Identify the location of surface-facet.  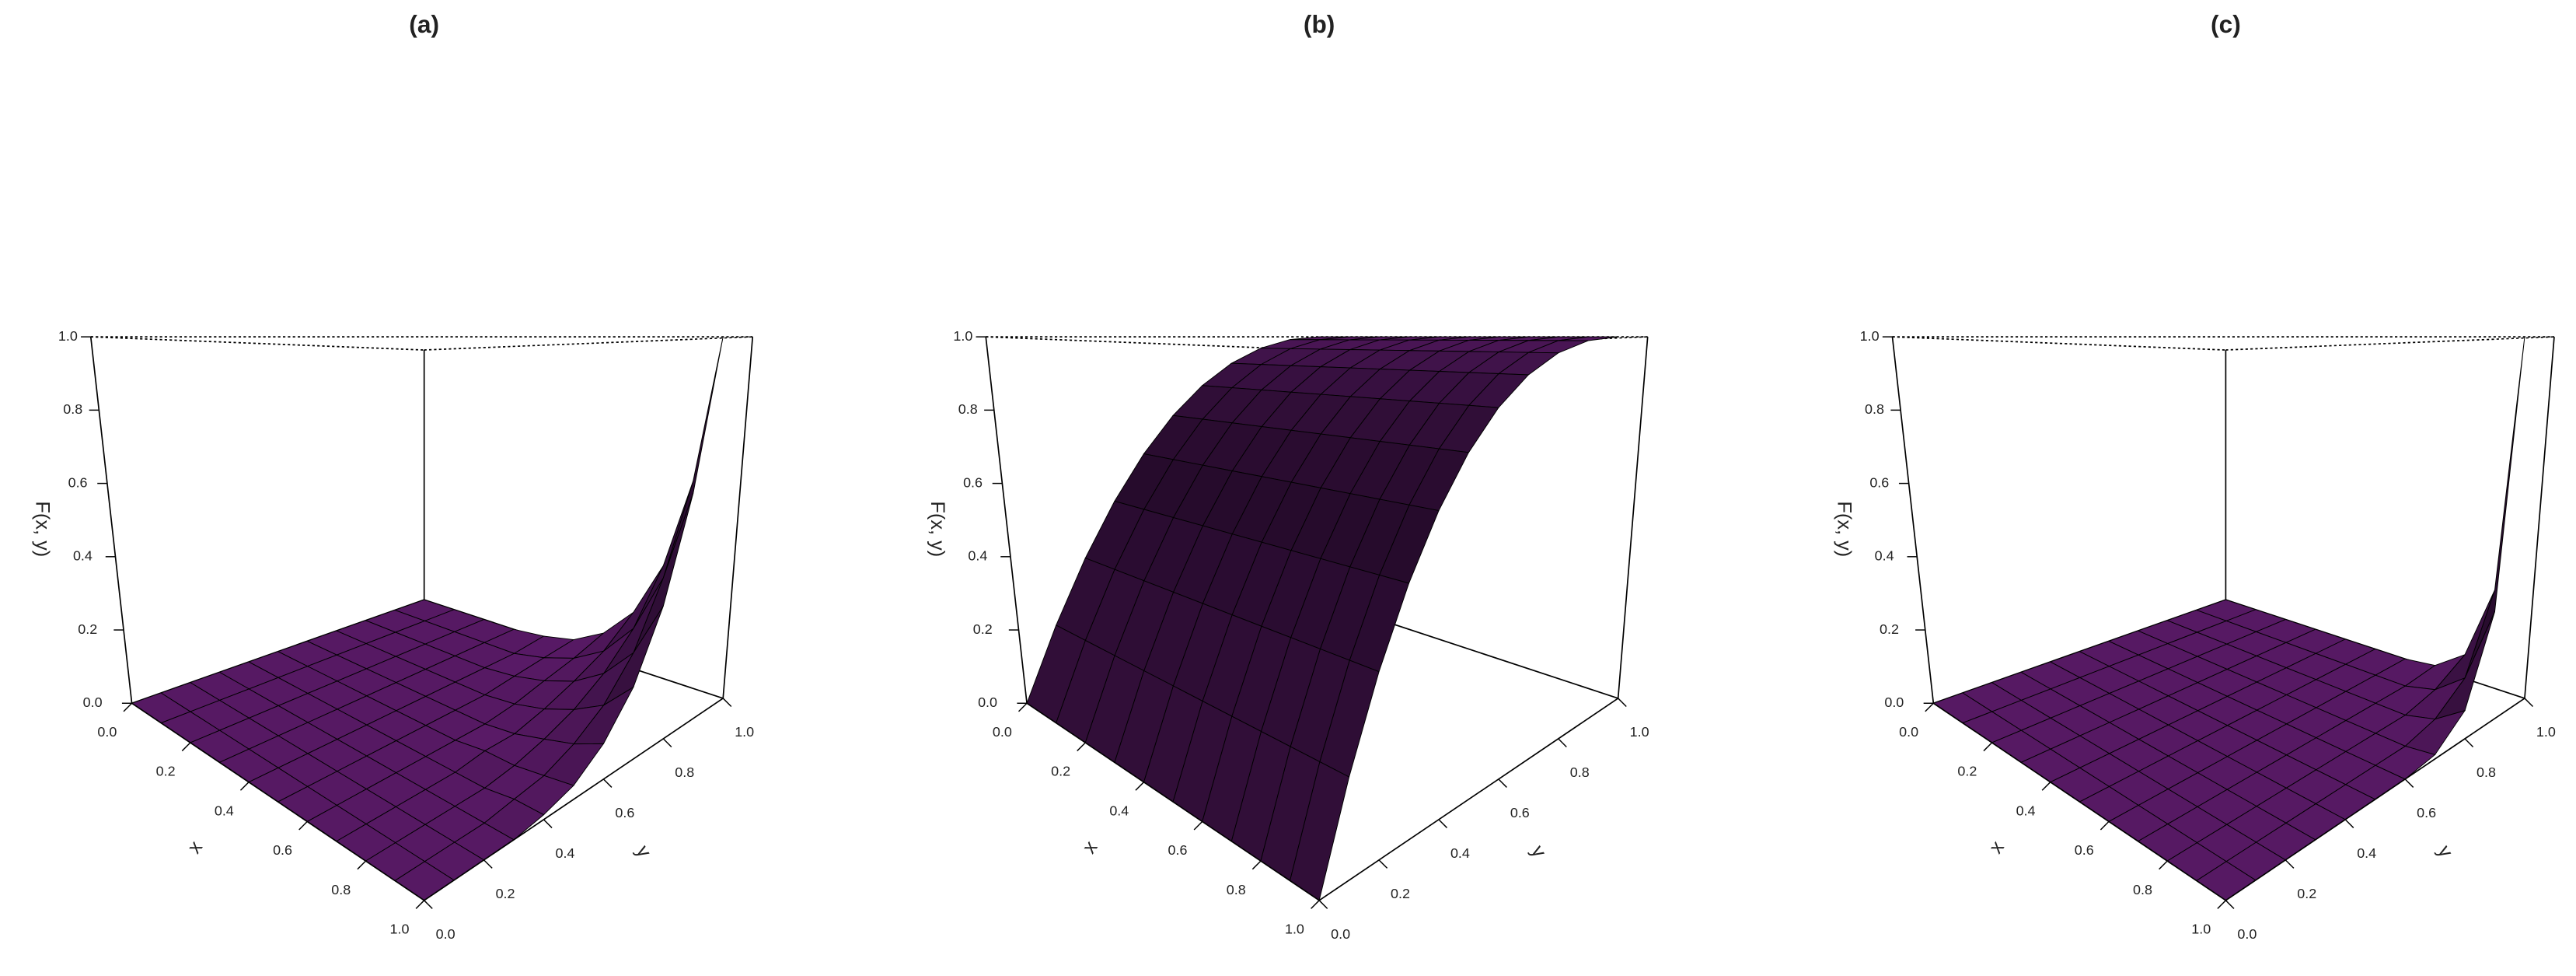
(2495, 508).